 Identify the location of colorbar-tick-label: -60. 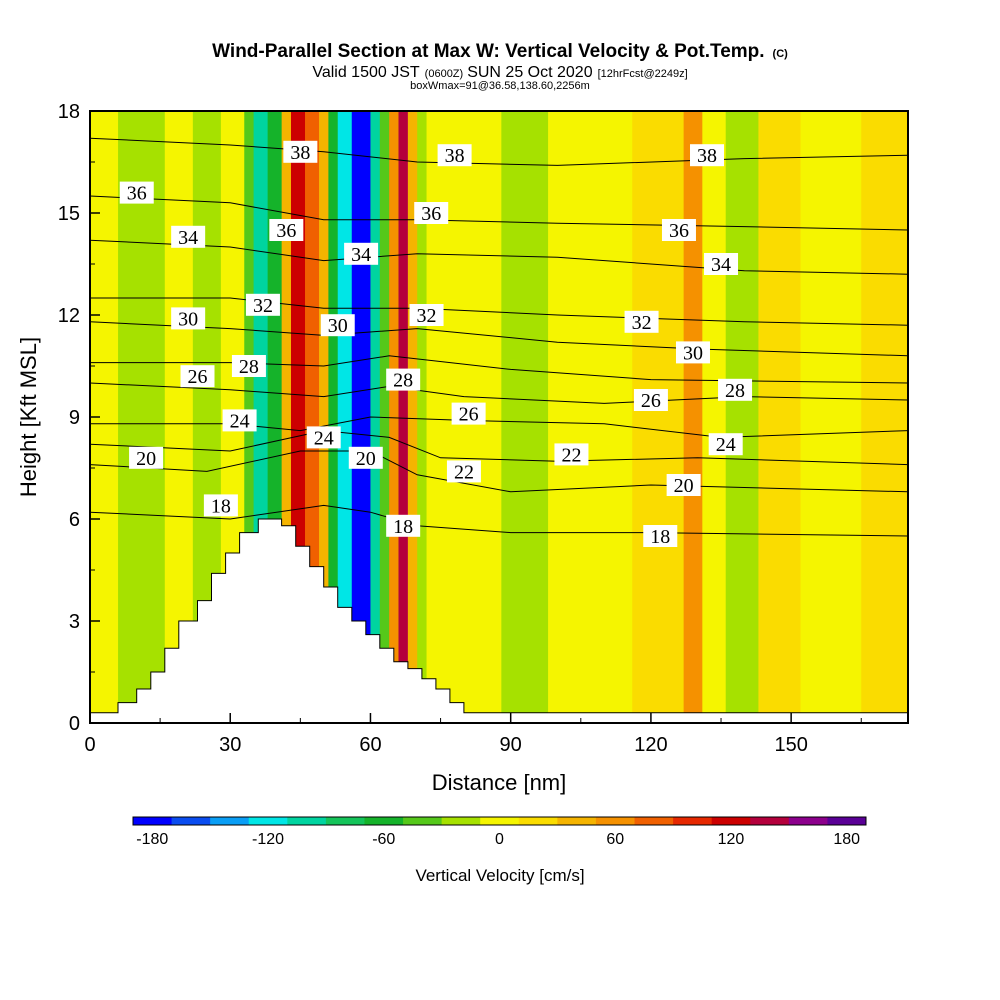
(383, 839).